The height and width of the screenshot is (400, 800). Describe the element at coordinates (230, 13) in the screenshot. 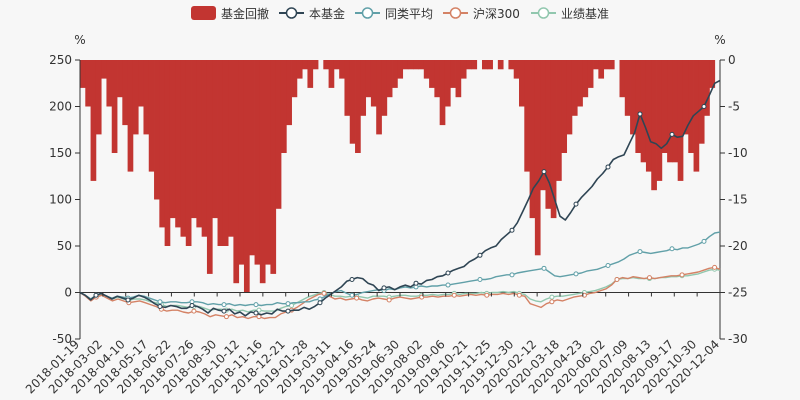

I see `legend-item-0: 基金回撤` at that location.